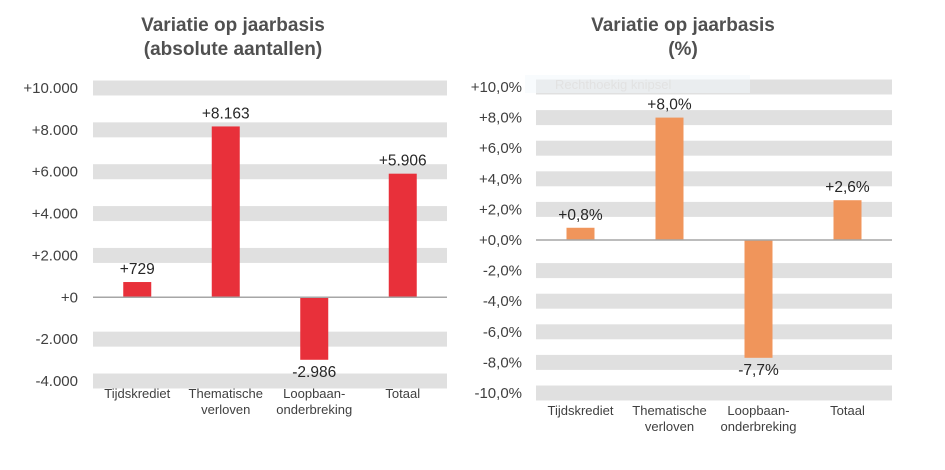 This screenshot has height=470, width=945. What do you see at coordinates (314, 372) in the screenshot?
I see `data-label: -2.986` at bounding box center [314, 372].